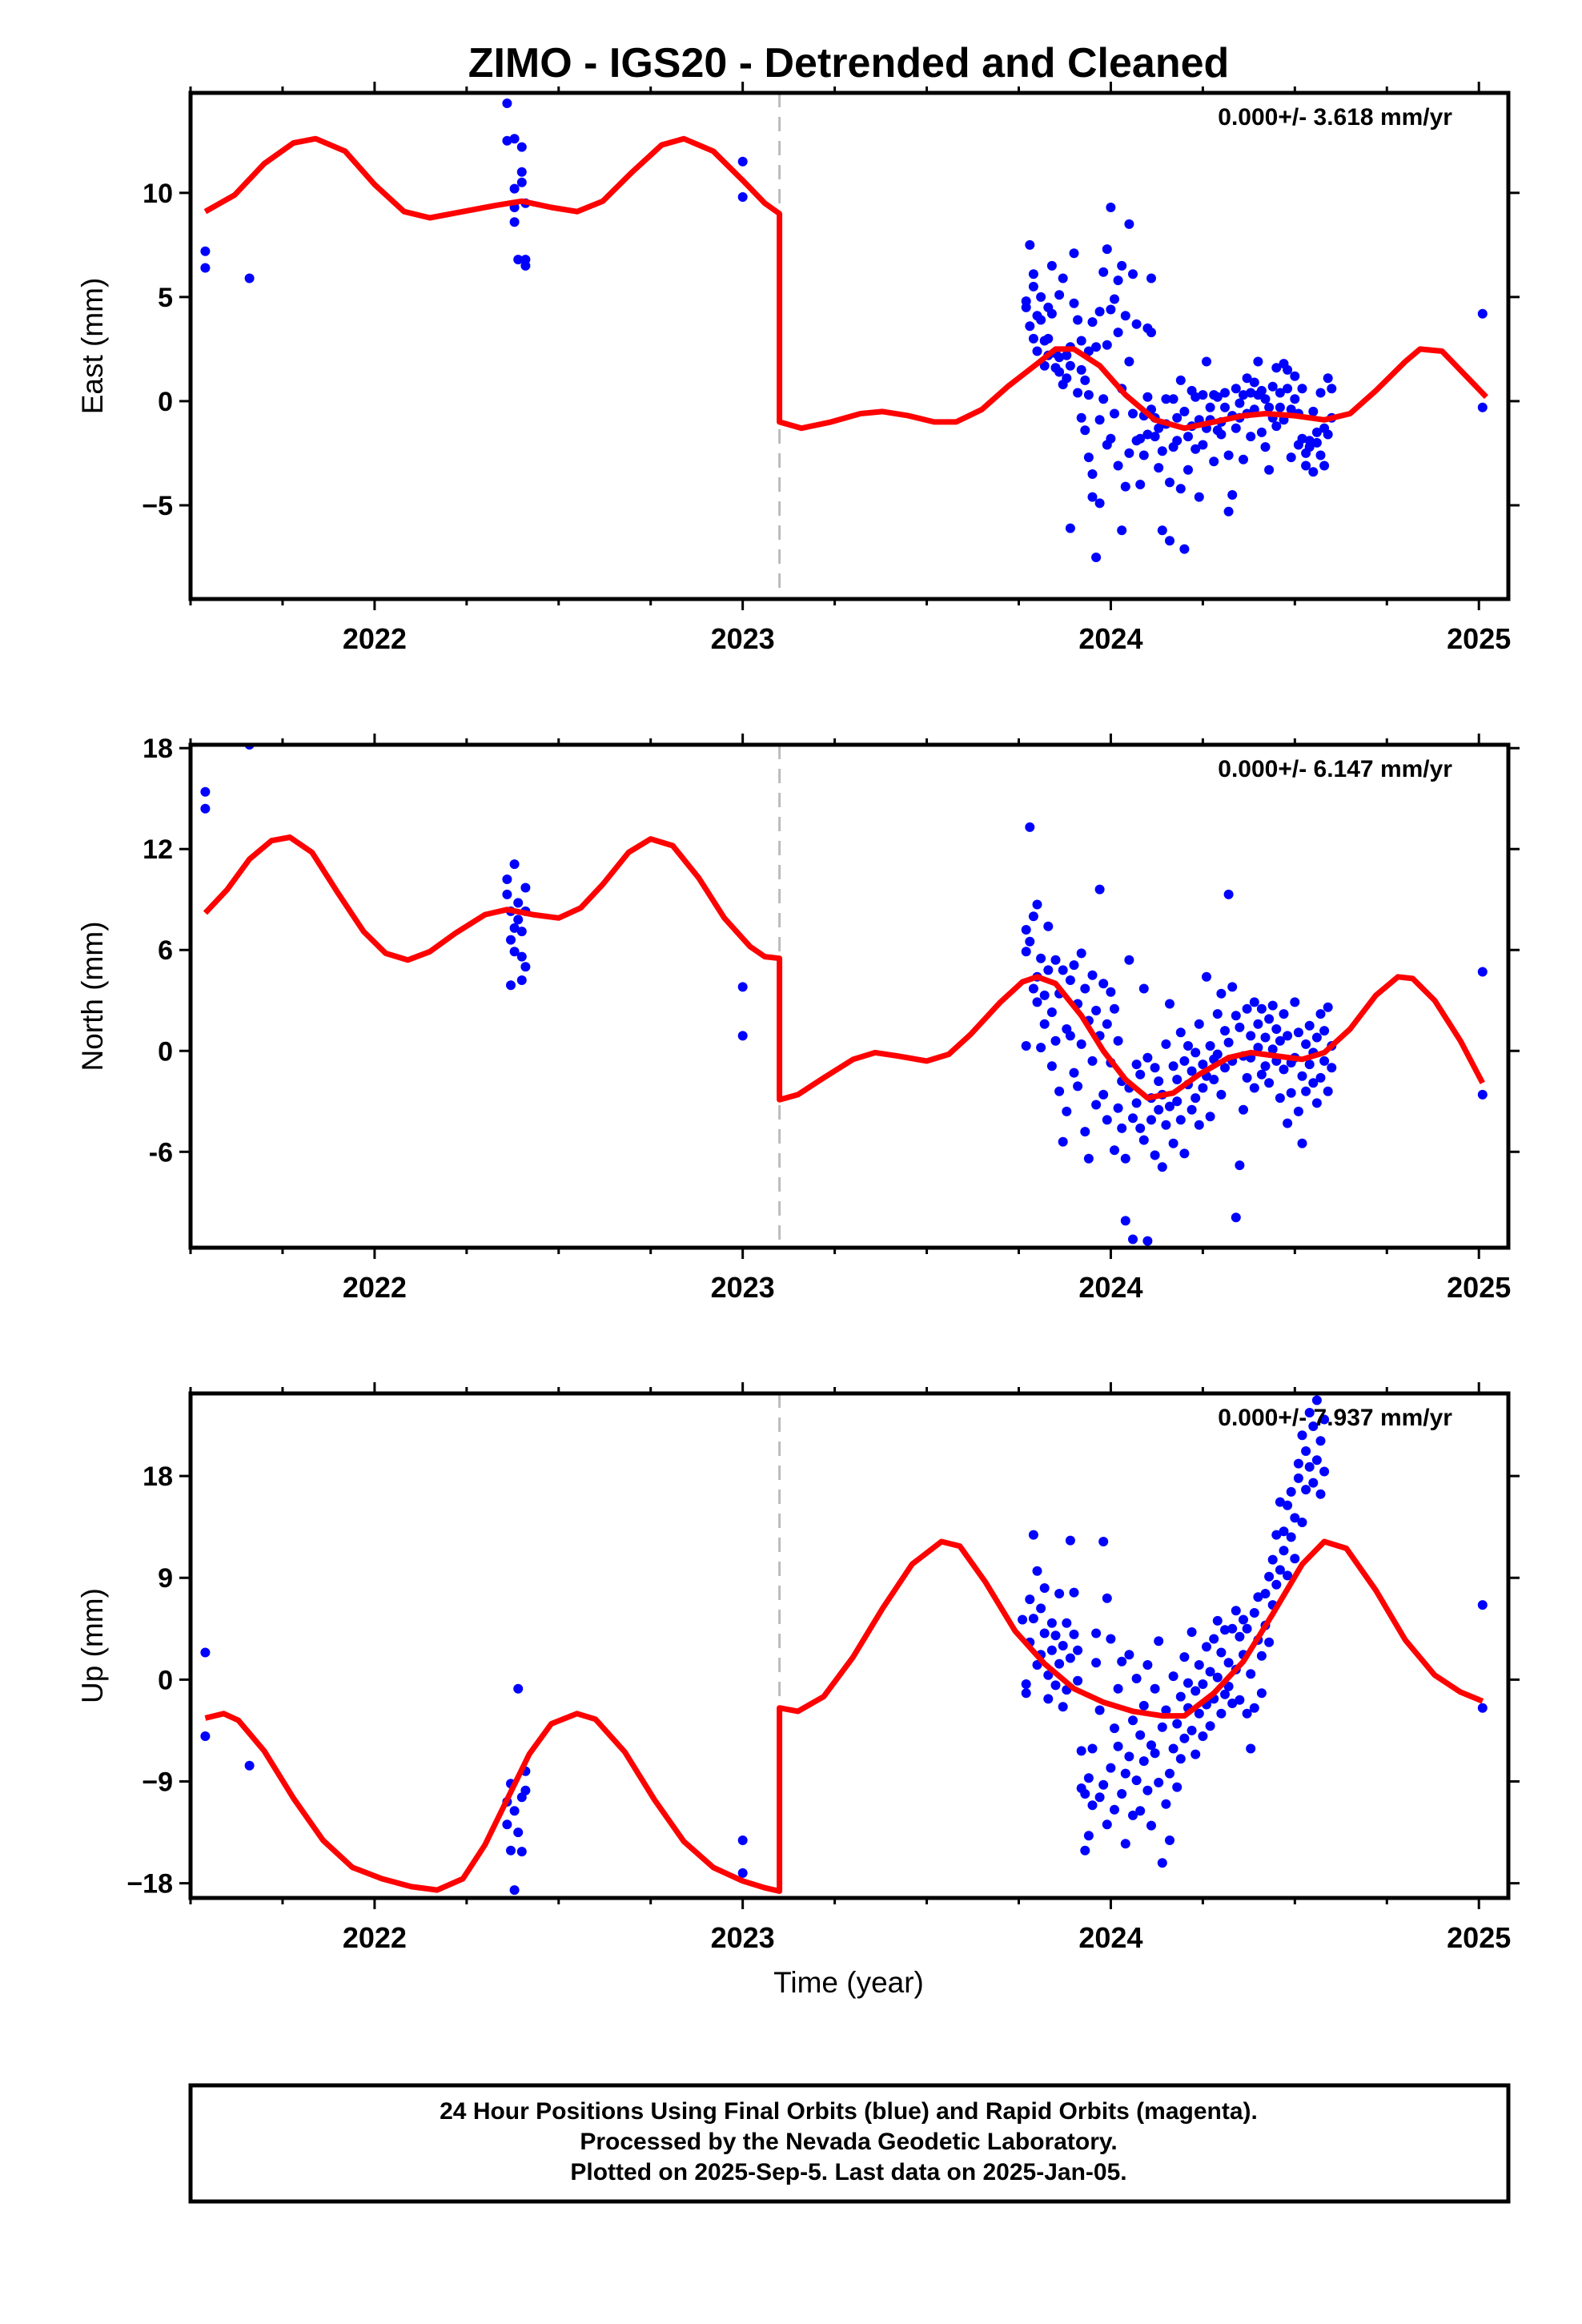  I want to click on up-x-tick-label: 2022, so click(375, 1938).